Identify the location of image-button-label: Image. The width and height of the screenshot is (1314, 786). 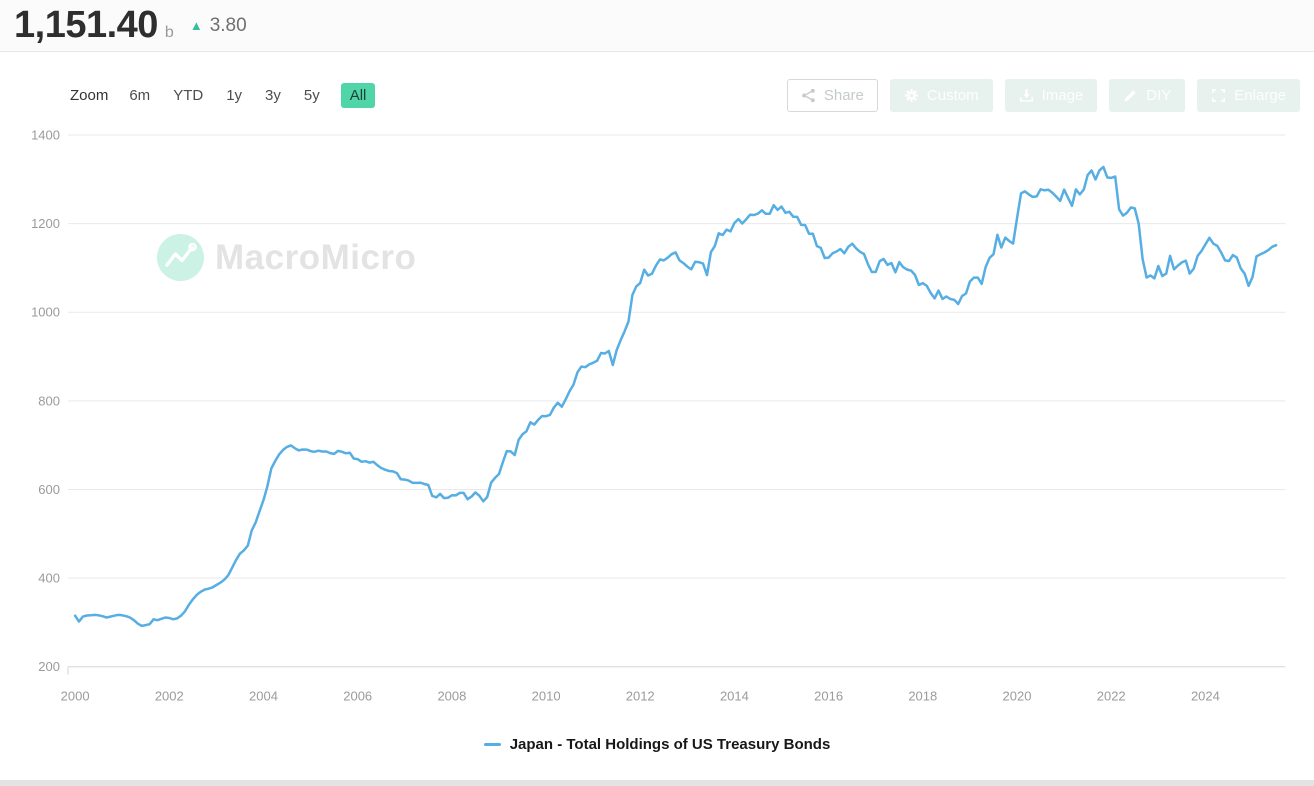
(1062, 95).